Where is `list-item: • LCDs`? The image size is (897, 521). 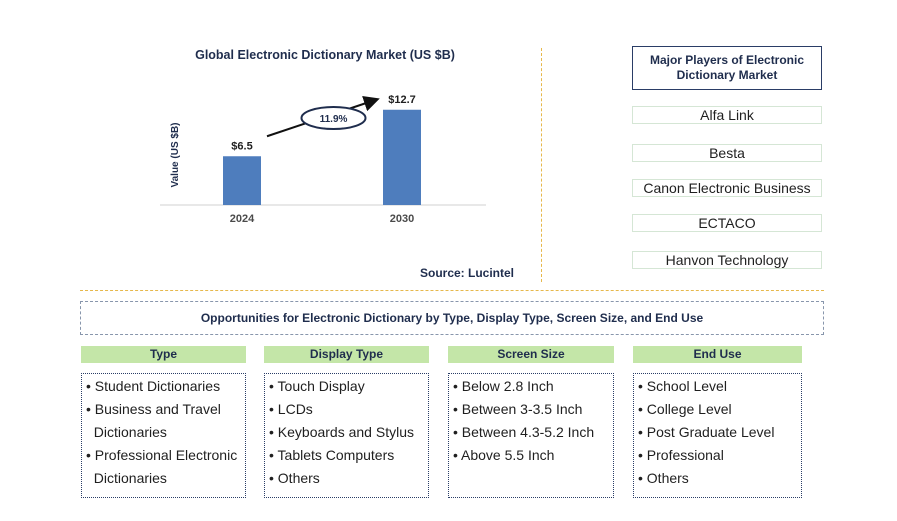 list-item: • LCDs is located at coordinates (291, 409).